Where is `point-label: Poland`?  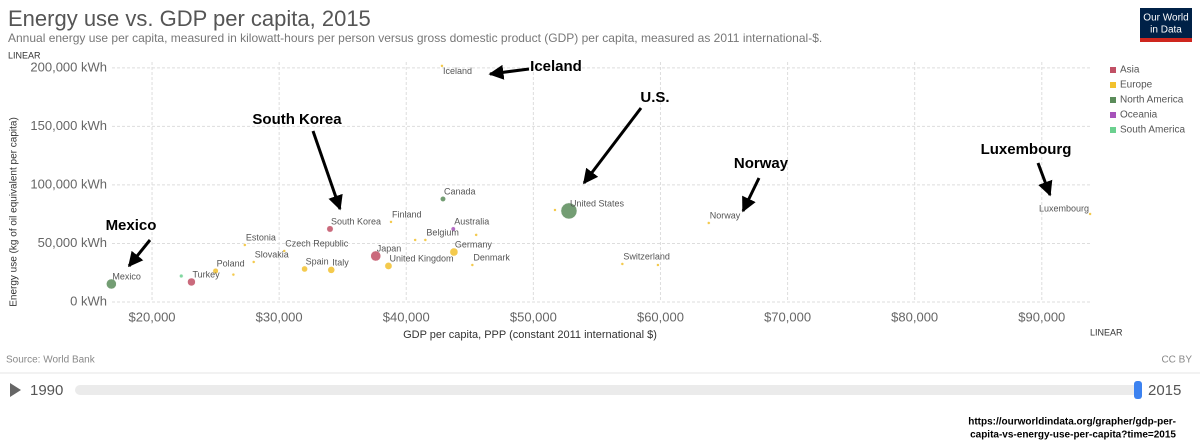
point-label: Poland is located at coordinates (231, 263).